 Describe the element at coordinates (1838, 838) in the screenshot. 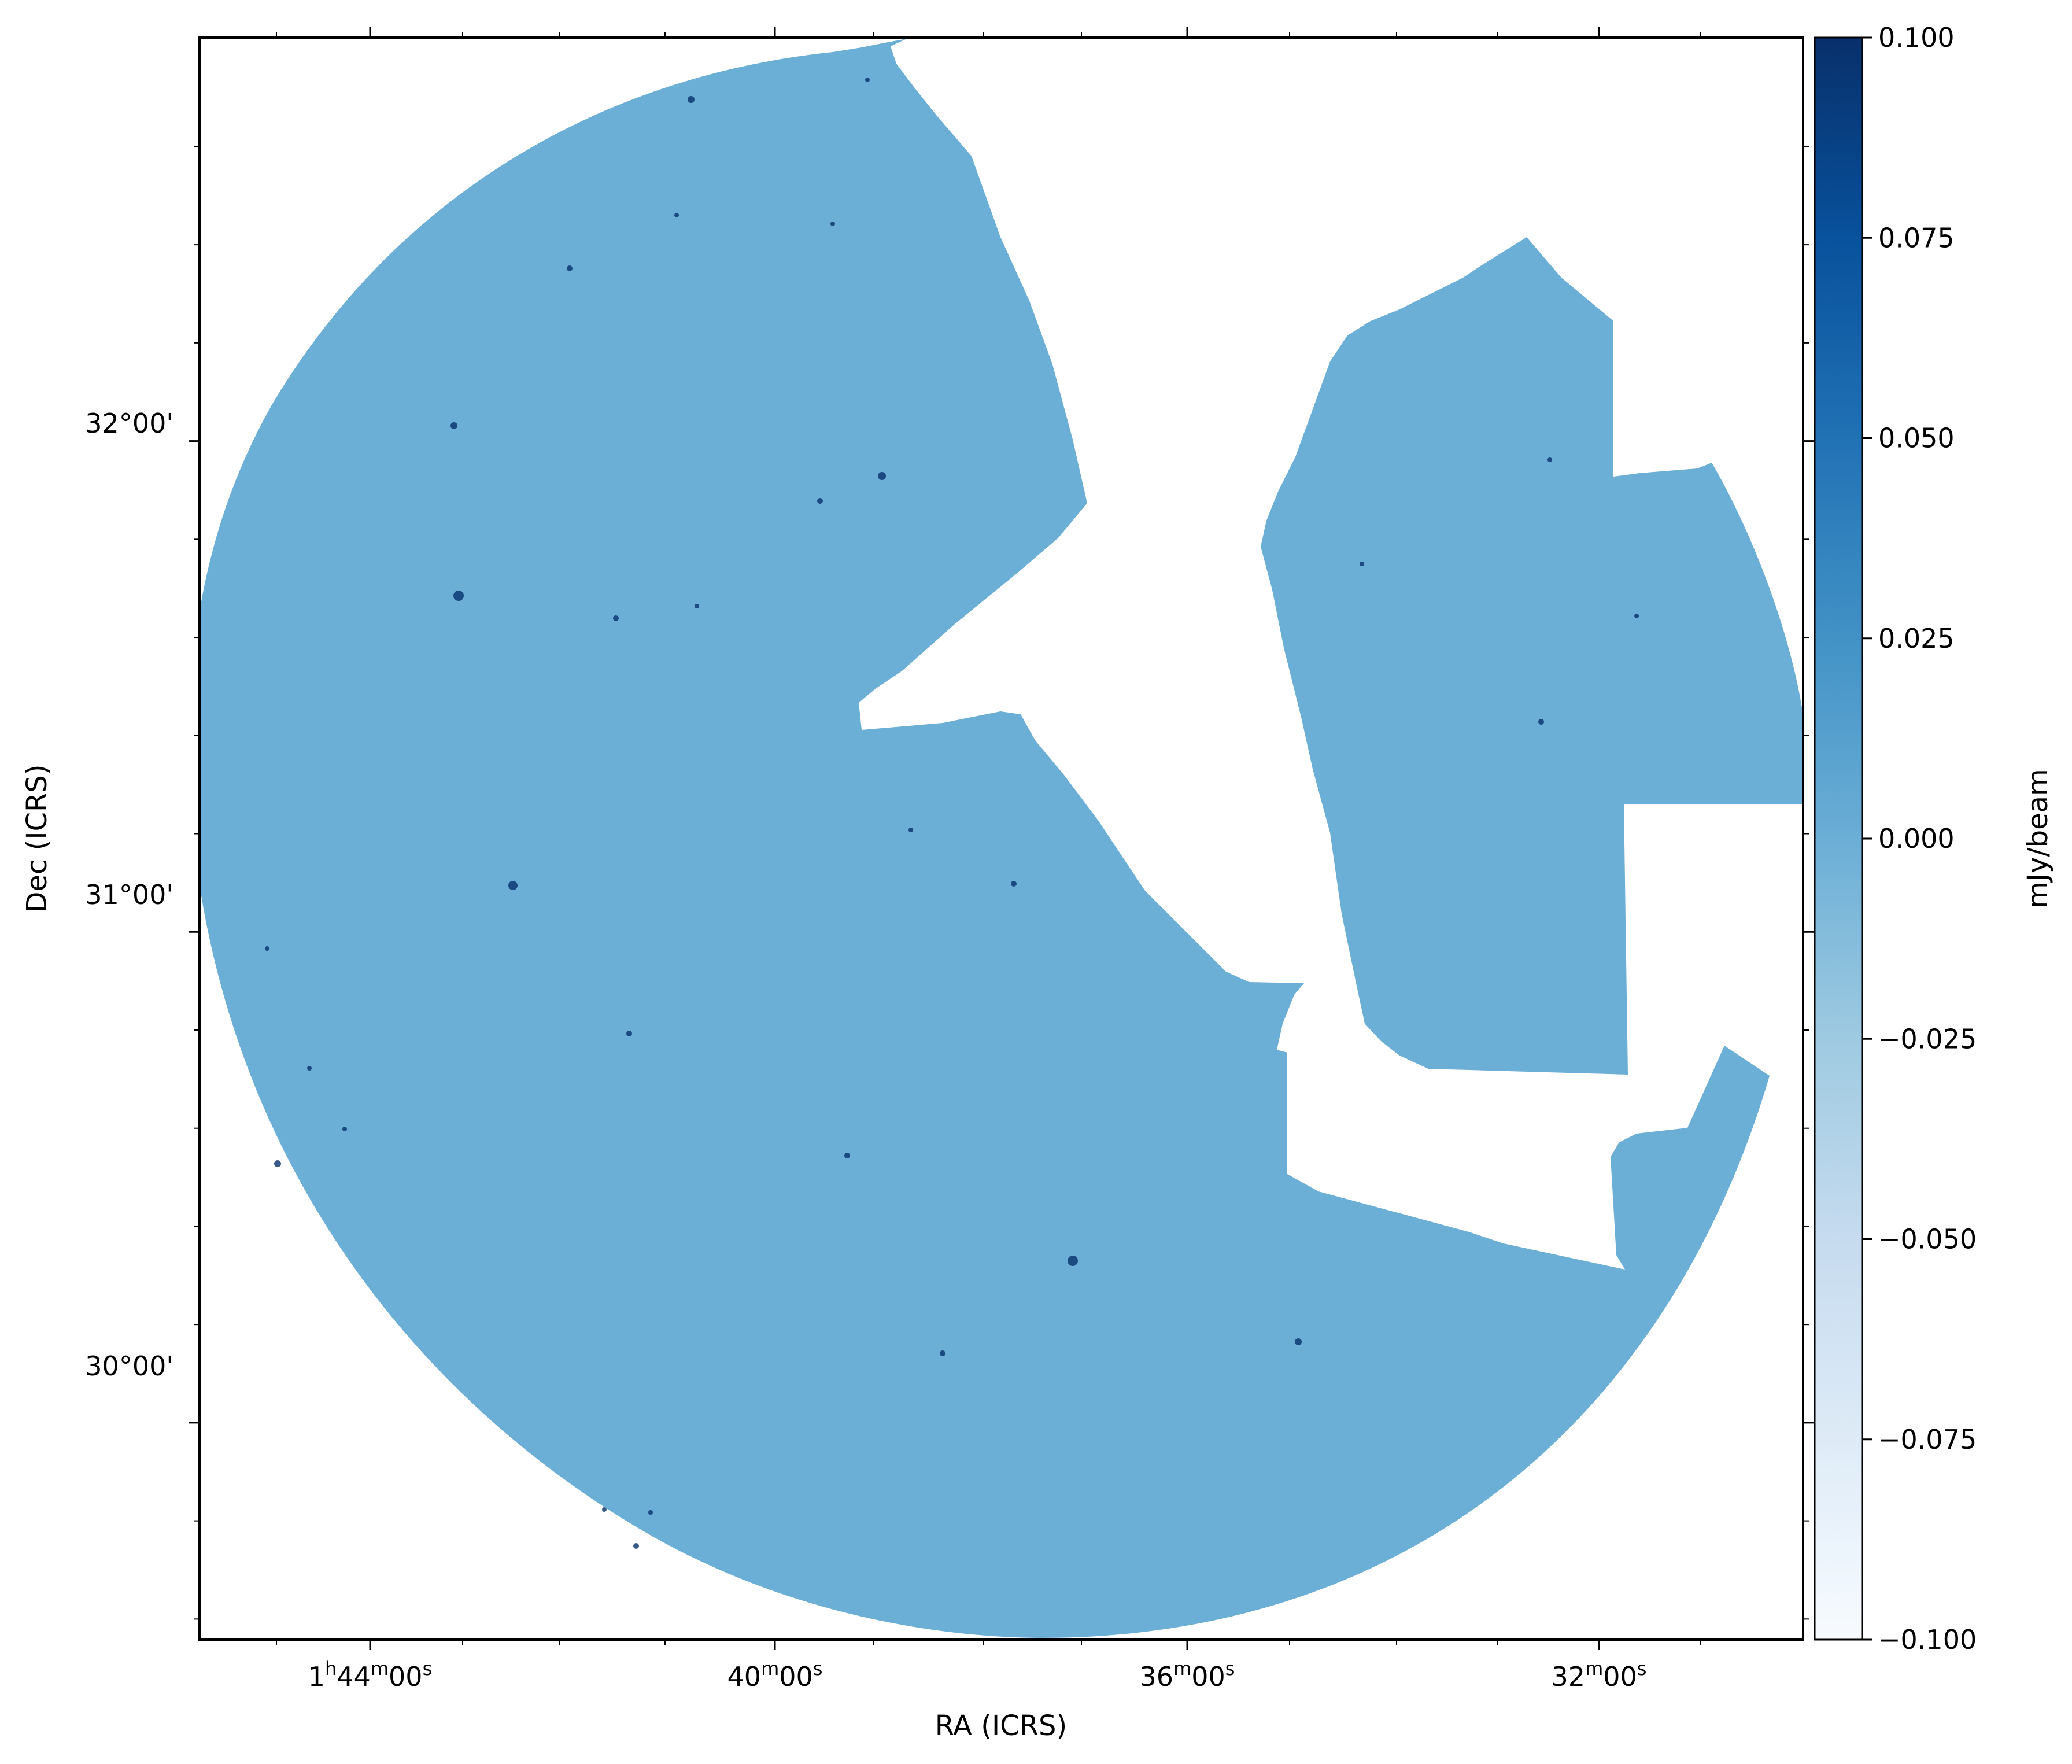

I see `colorbar-gradient` at that location.